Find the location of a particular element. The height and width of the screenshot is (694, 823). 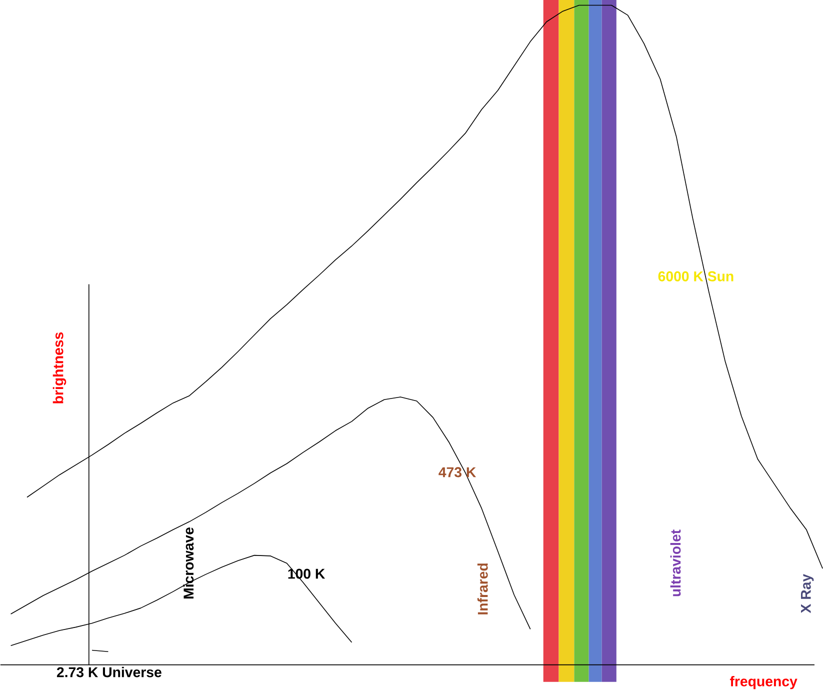

annotation: X Ray is located at coordinates (807, 594).